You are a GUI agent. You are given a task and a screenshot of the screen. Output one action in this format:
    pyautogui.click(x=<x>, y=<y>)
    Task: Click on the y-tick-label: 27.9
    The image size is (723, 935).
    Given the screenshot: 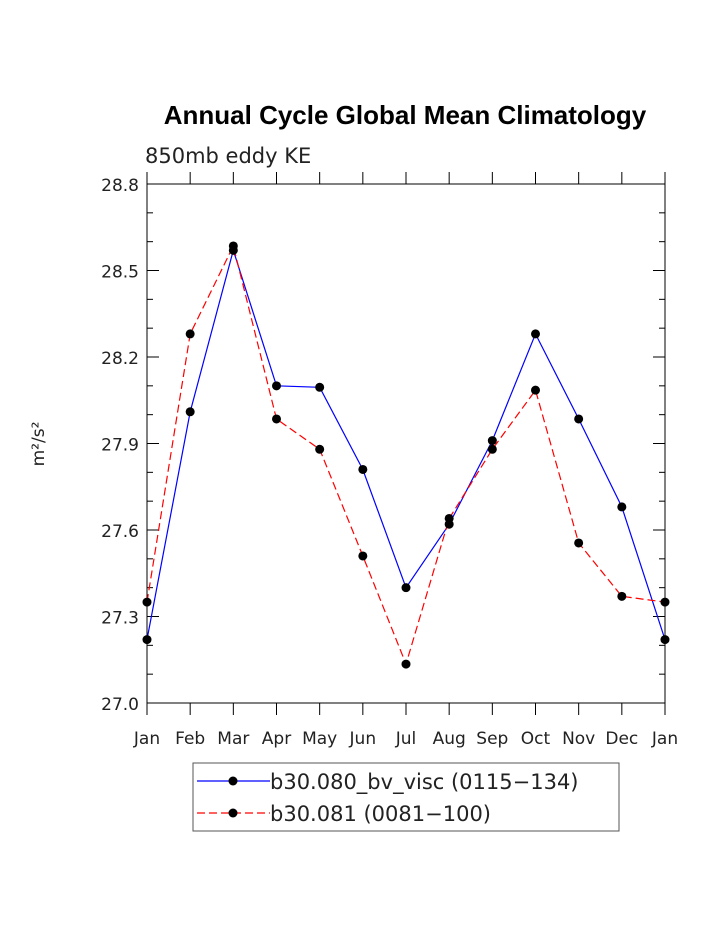 What is the action you would take?
    pyautogui.click(x=120, y=446)
    